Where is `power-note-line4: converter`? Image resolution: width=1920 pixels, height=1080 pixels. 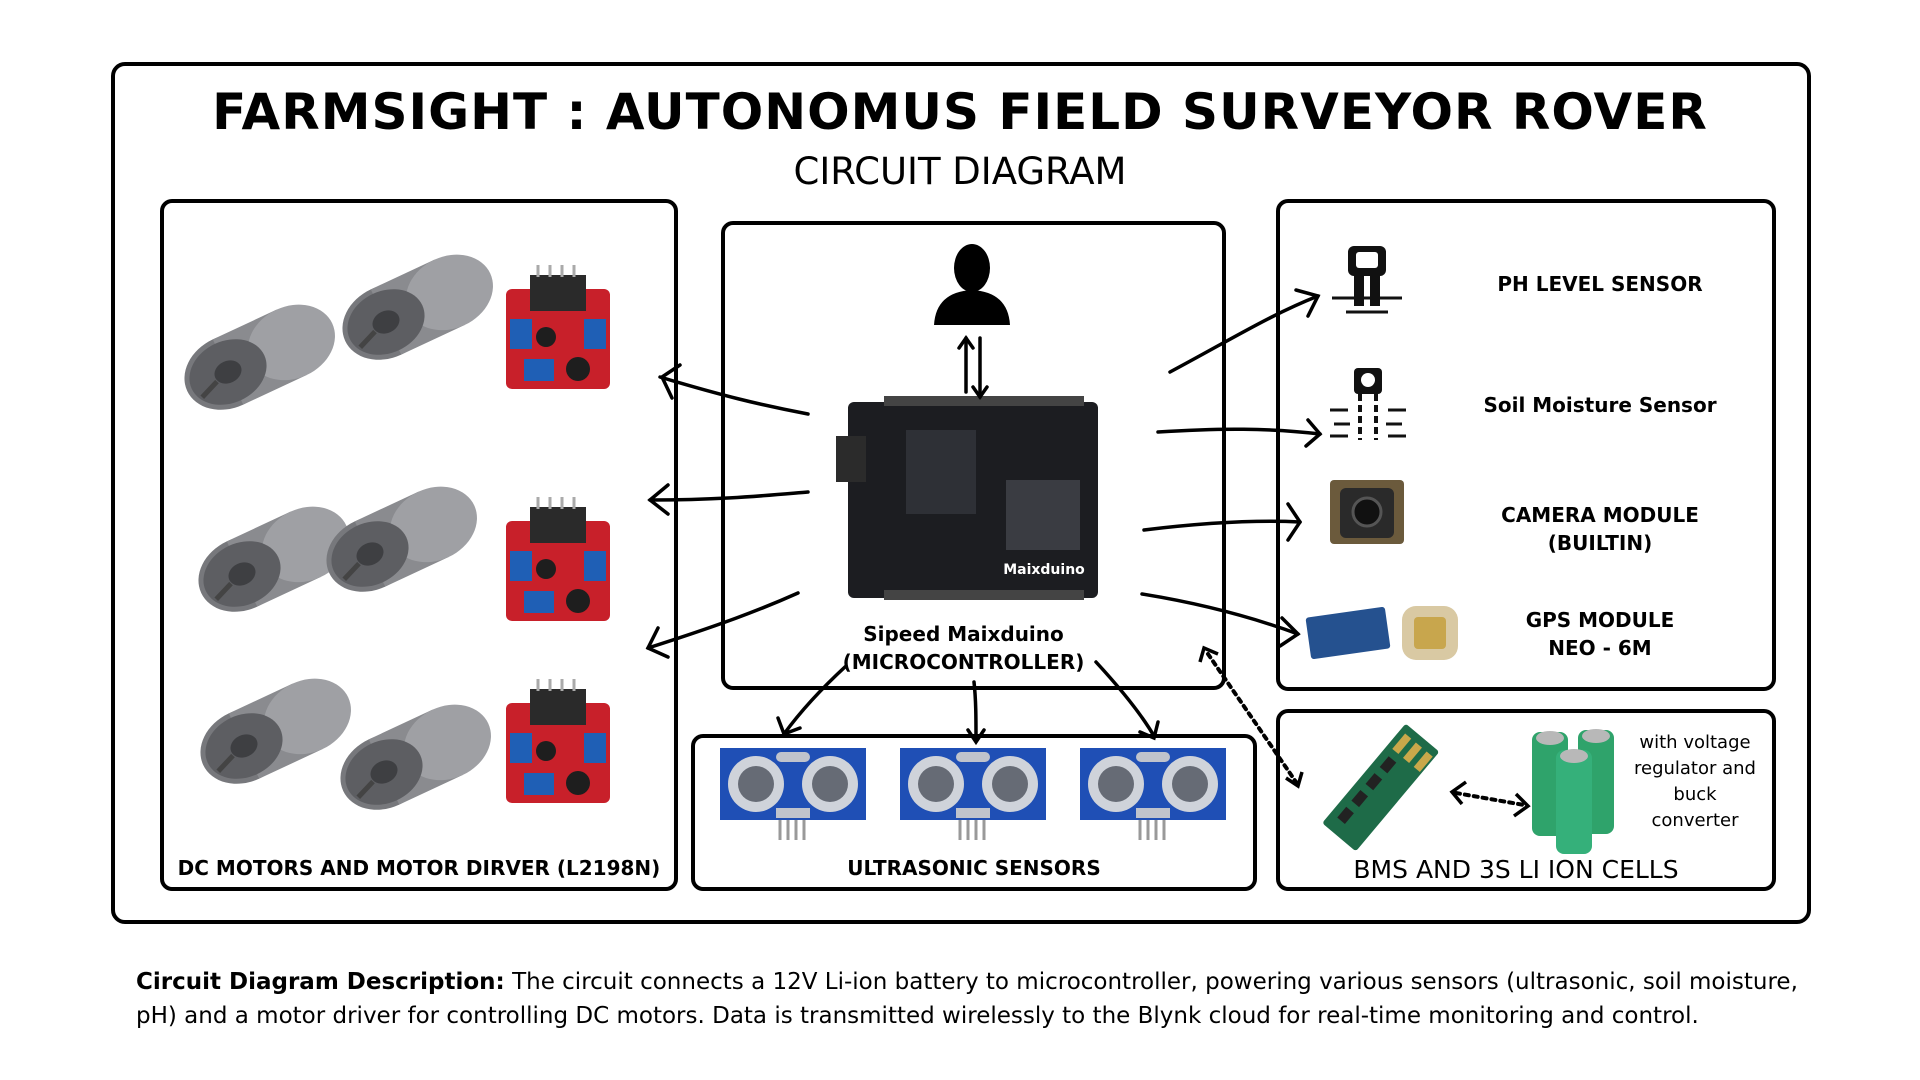 power-note-line4: converter is located at coordinates (1695, 820).